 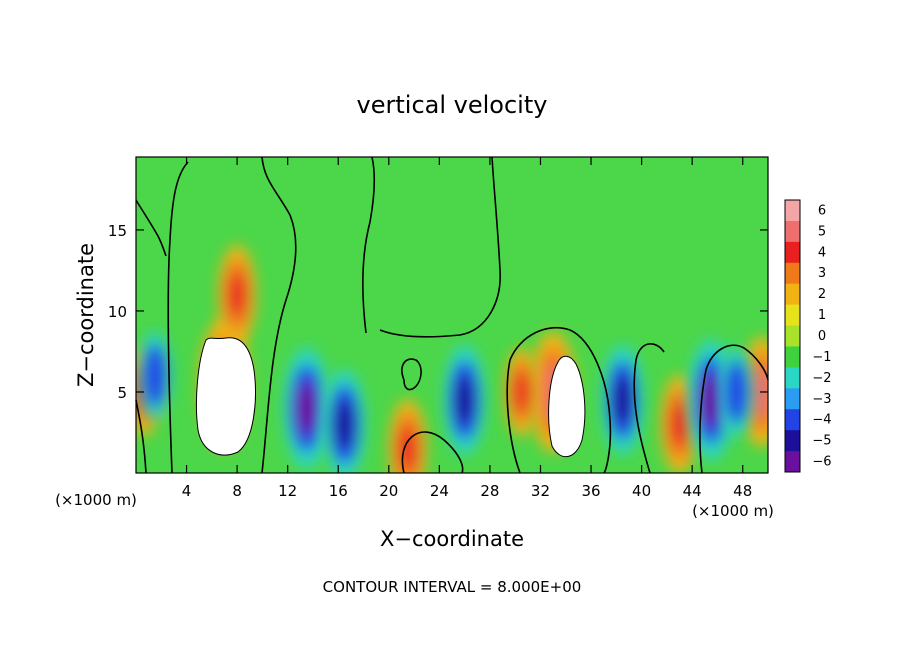 I want to click on x-tick-label: 36, so click(x=590, y=491).